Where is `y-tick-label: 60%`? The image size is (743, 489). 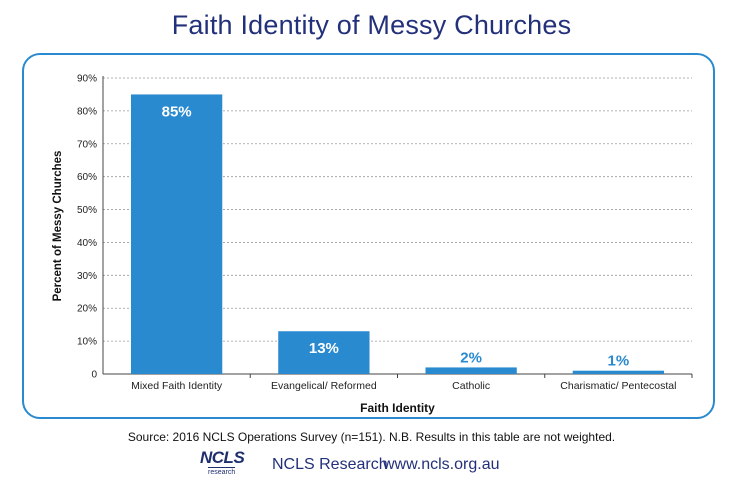
y-tick-label: 60% is located at coordinates (87, 177).